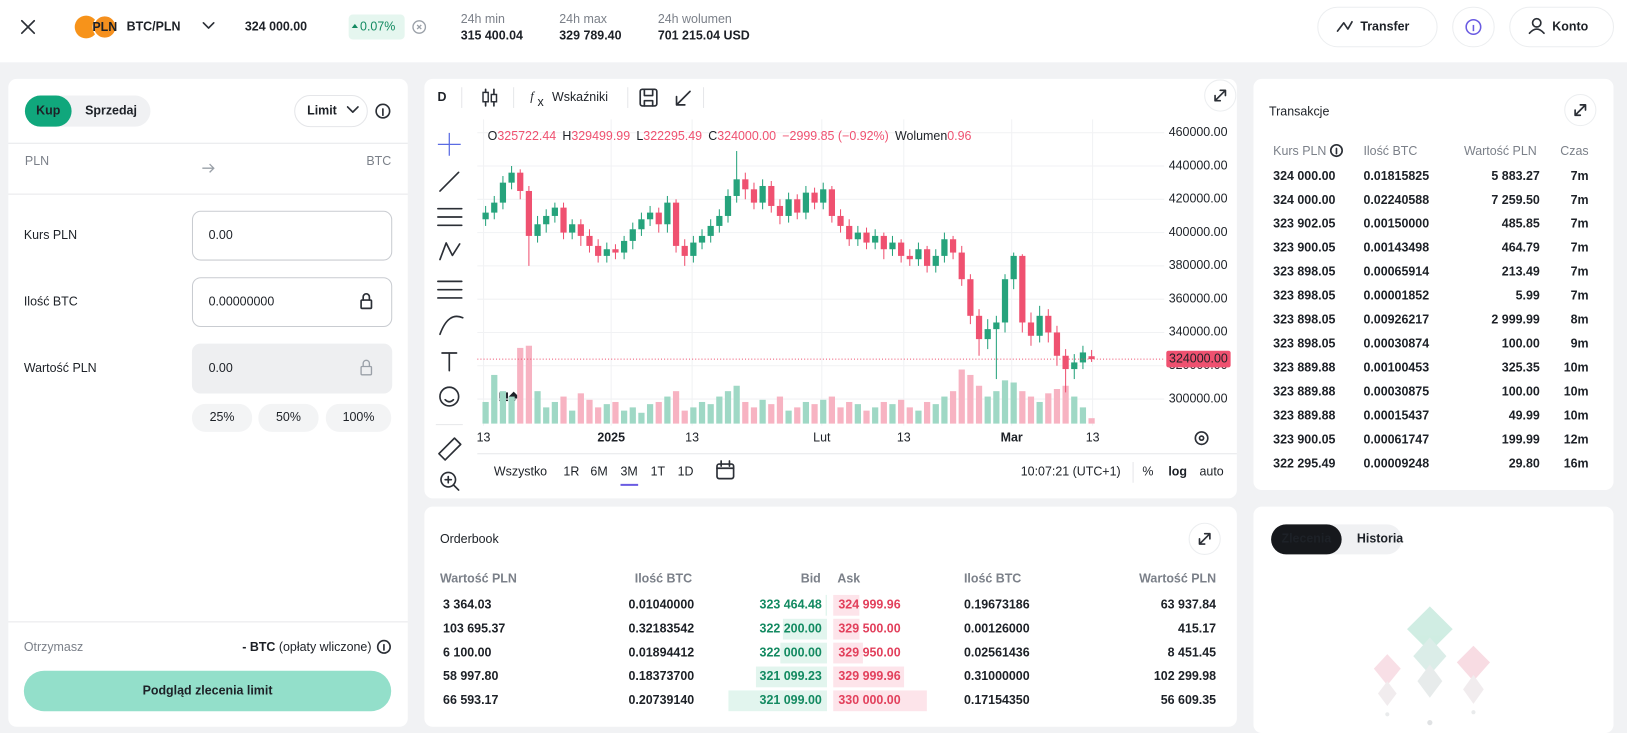 Image resolution: width=1627 pixels, height=733 pixels. Describe the element at coordinates (869, 700) in the screenshot. I see `ask-price: 330 000.00` at that location.